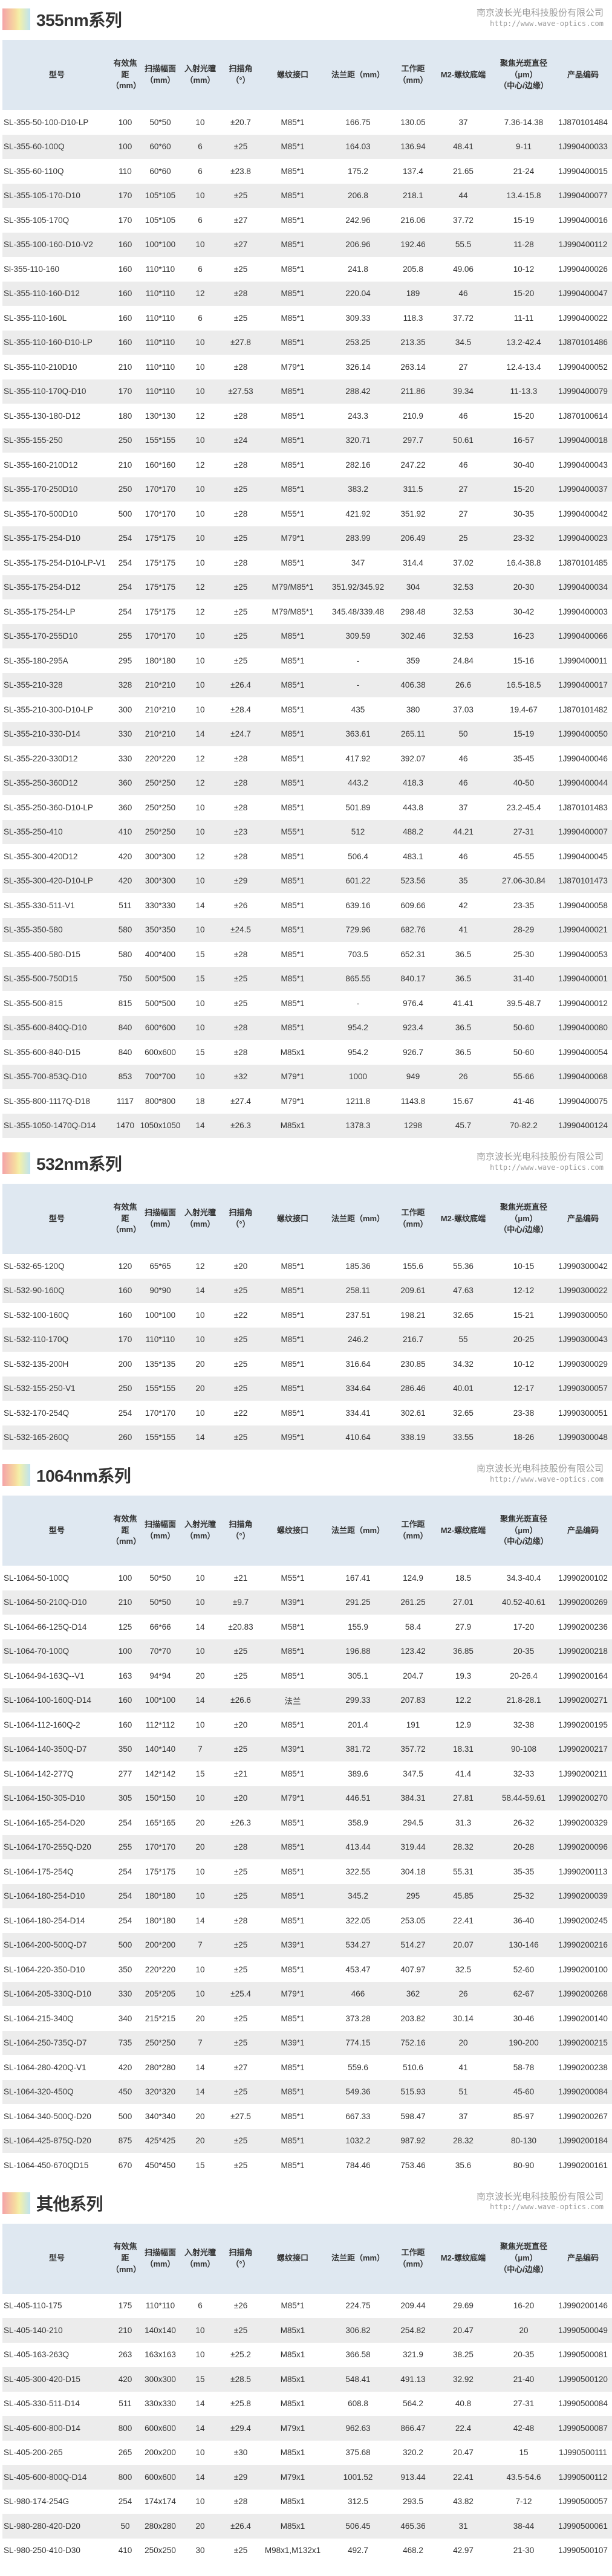  What do you see at coordinates (160, 1994) in the screenshot?
I see `cell-scan-field: 205*205` at bounding box center [160, 1994].